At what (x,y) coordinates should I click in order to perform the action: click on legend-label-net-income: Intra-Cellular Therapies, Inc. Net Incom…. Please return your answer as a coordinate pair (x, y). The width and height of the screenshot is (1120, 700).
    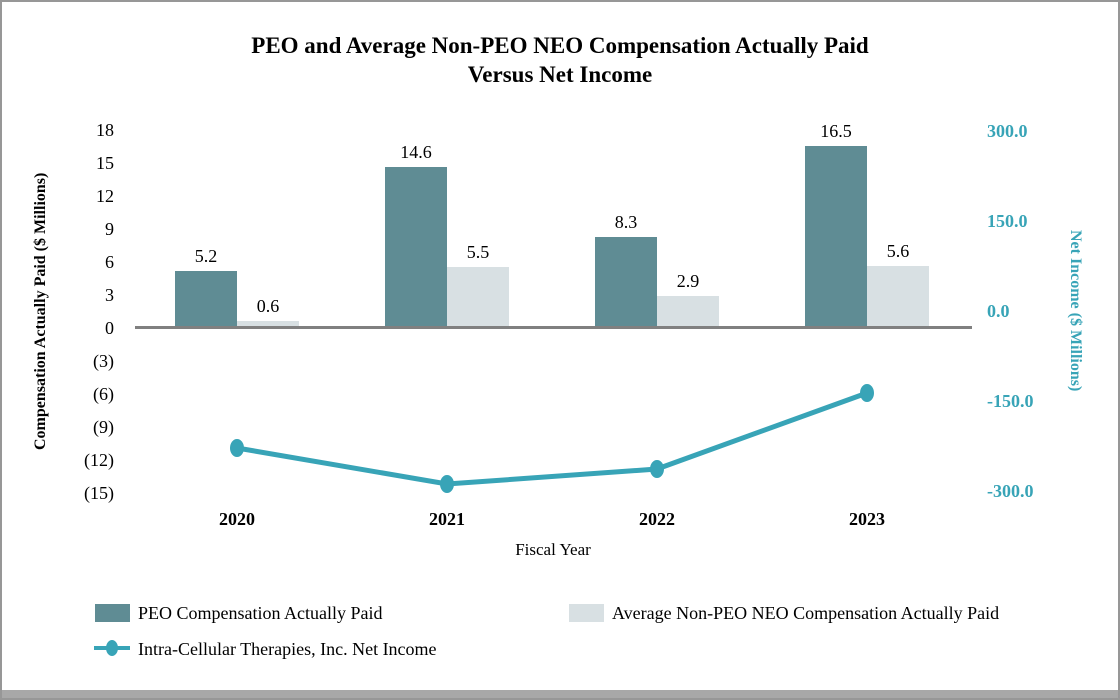
    Looking at the image, I should click on (287, 649).